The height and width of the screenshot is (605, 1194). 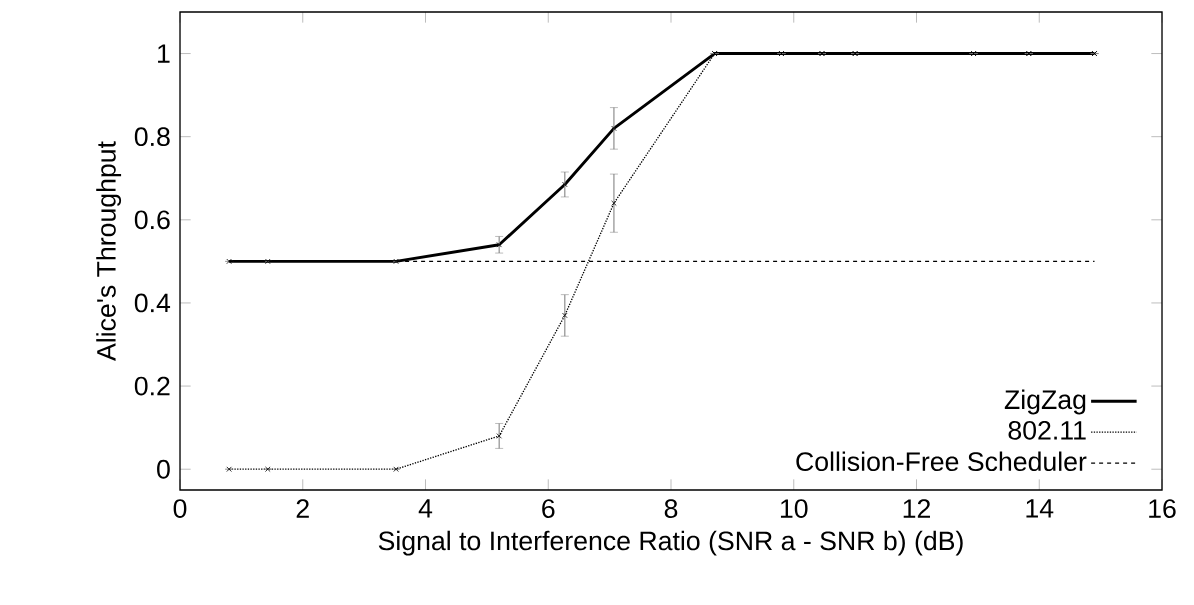 What do you see at coordinates (152, 137) in the screenshot?
I see `y-tick-label: 0.8` at bounding box center [152, 137].